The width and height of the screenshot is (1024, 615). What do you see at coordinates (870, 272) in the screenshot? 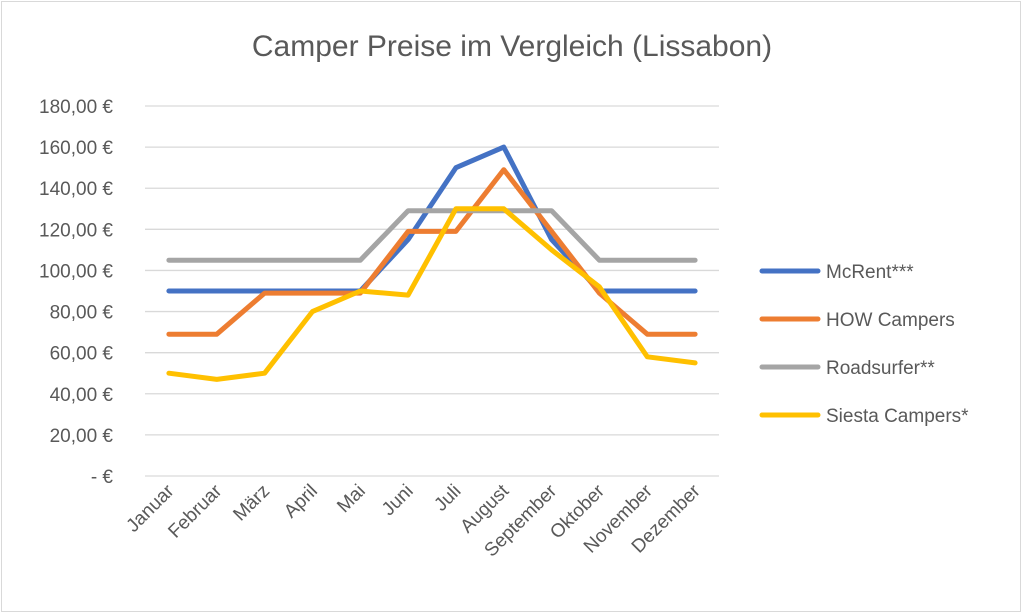
I see `legend-label: McRent***` at bounding box center [870, 272].